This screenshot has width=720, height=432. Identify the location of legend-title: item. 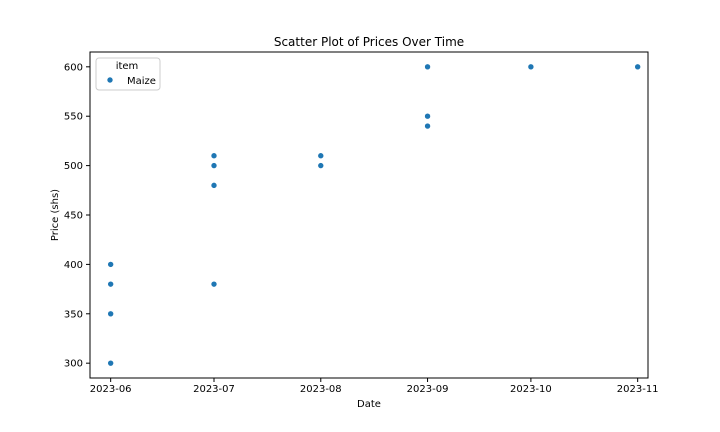
(127, 66).